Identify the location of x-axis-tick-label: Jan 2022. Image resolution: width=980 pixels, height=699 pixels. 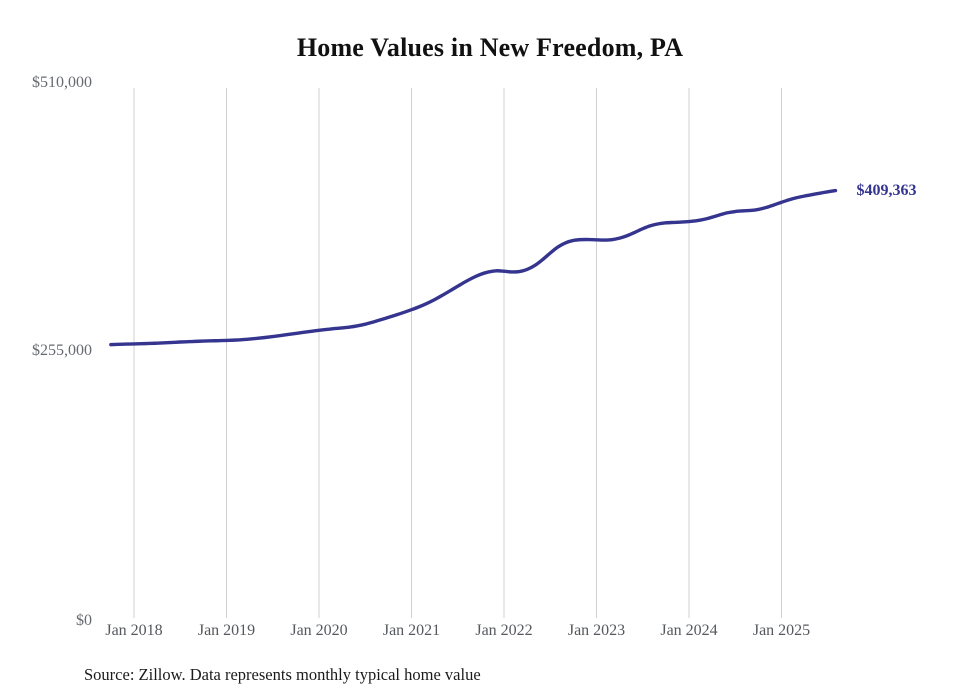
(504, 630).